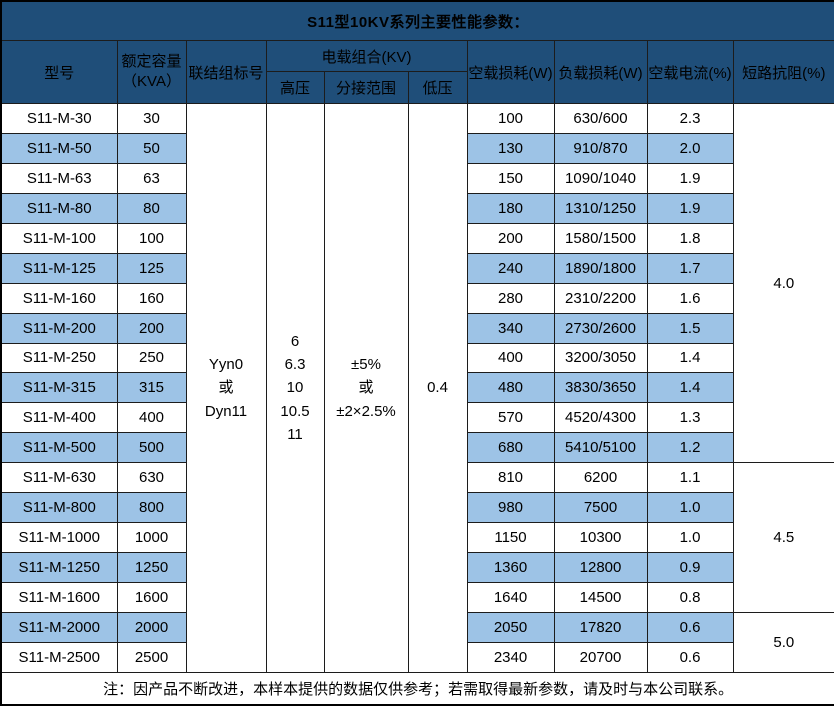 Image resolution: width=834 pixels, height=706 pixels. What do you see at coordinates (151, 388) in the screenshot?
I see `capacity-cell: 315` at bounding box center [151, 388].